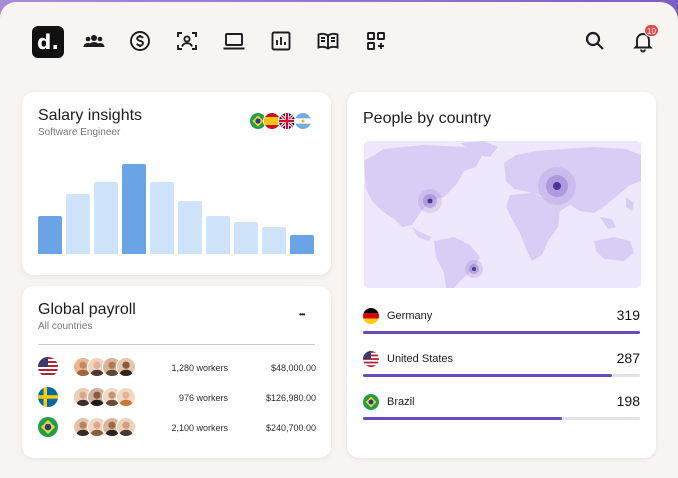  I want to click on dollar-icon, so click(140, 41).